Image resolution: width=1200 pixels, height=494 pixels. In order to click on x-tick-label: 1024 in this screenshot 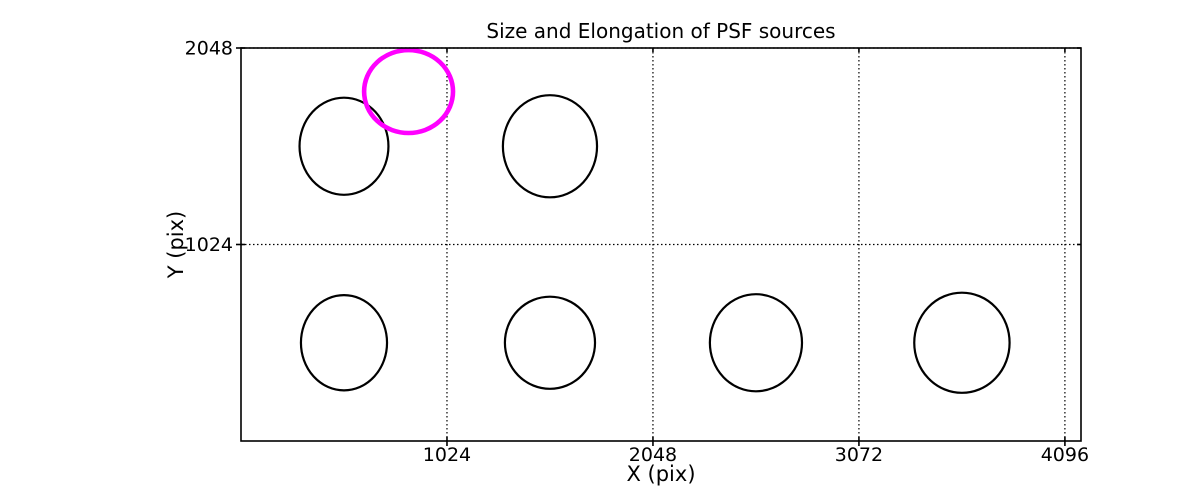, I will do `click(447, 455)`.